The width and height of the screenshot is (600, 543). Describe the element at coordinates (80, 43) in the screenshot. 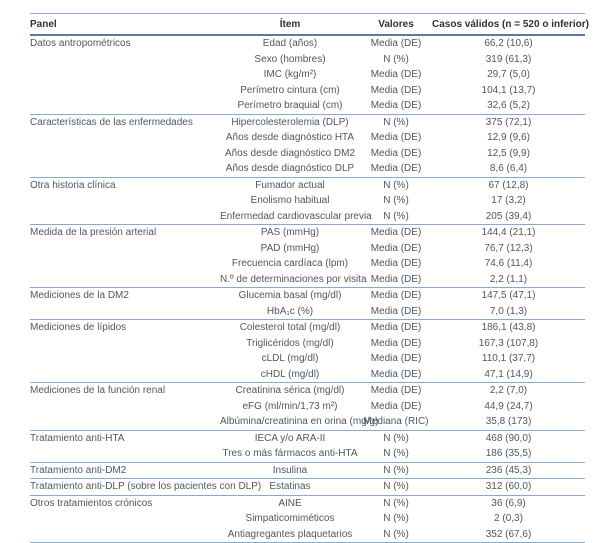

I see `panel-cell: Datos antropométricos` at that location.